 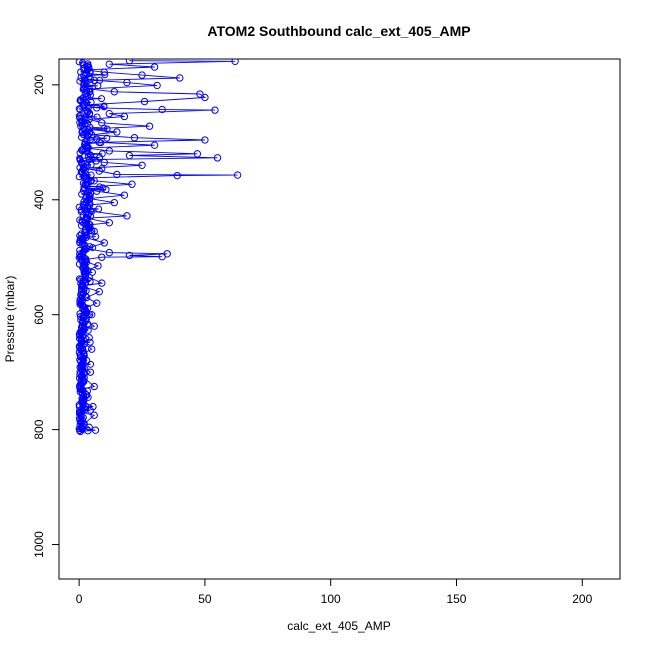 I want to click on x-tick-label: 200, so click(x=582, y=599).